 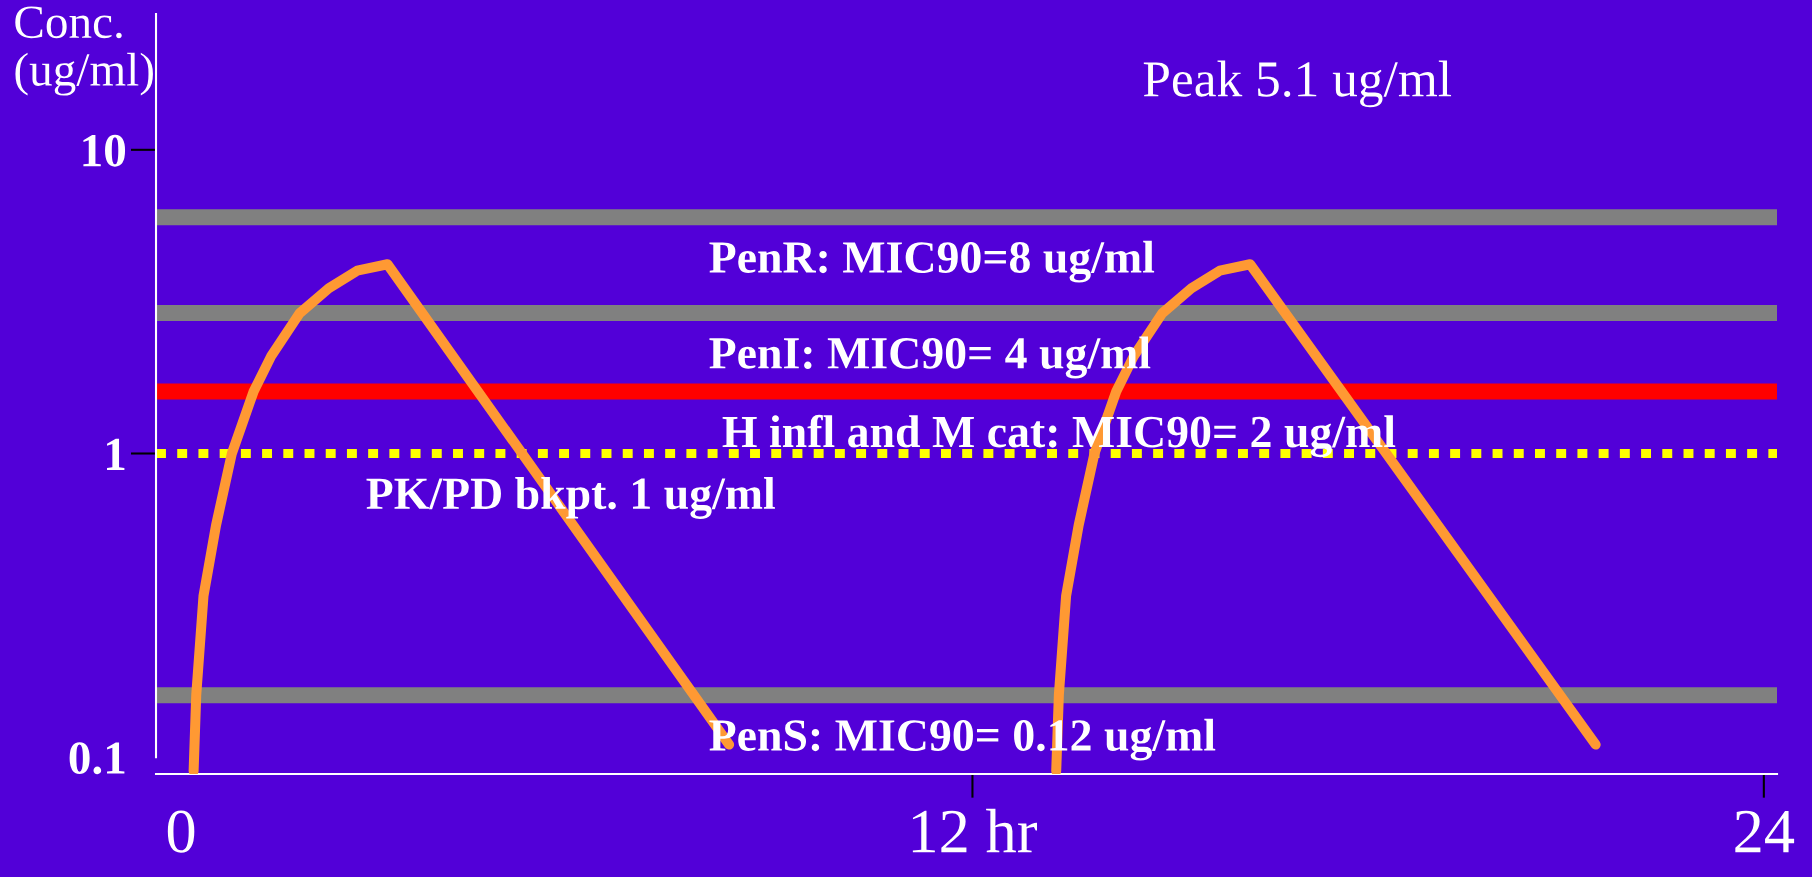 I want to click on y-tick-label: 10, so click(x=104, y=150).